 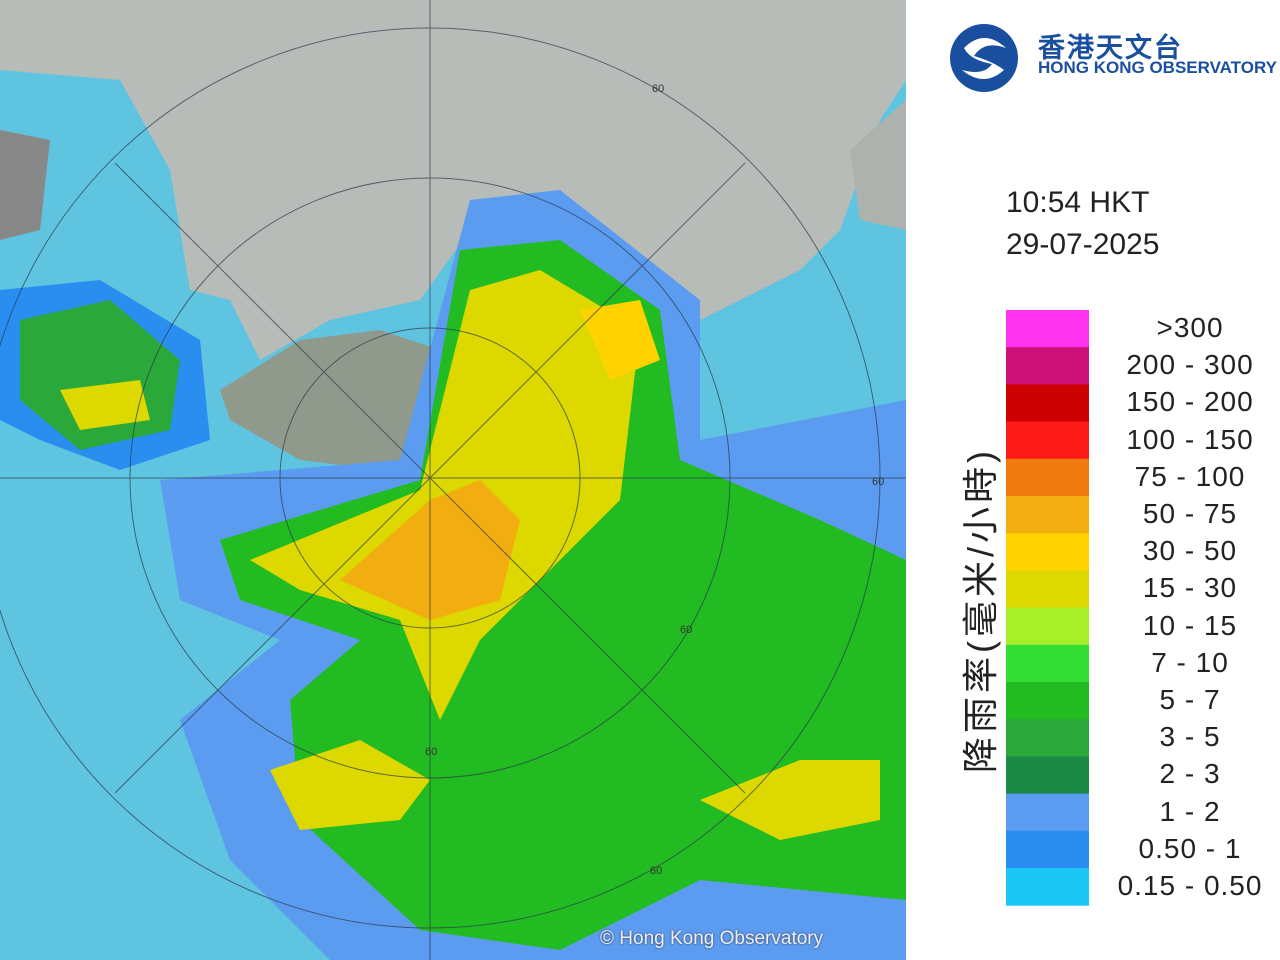 I want to click on logo-emblem, so click(x=984, y=58).